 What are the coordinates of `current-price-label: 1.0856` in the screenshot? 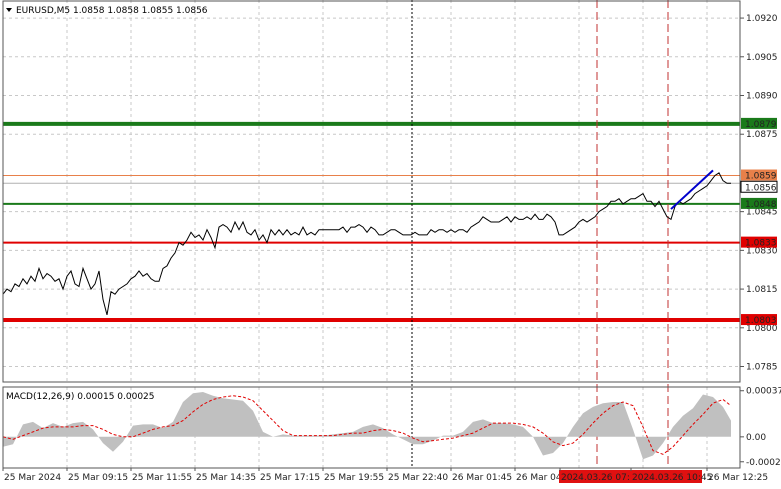 It's located at (761, 188).